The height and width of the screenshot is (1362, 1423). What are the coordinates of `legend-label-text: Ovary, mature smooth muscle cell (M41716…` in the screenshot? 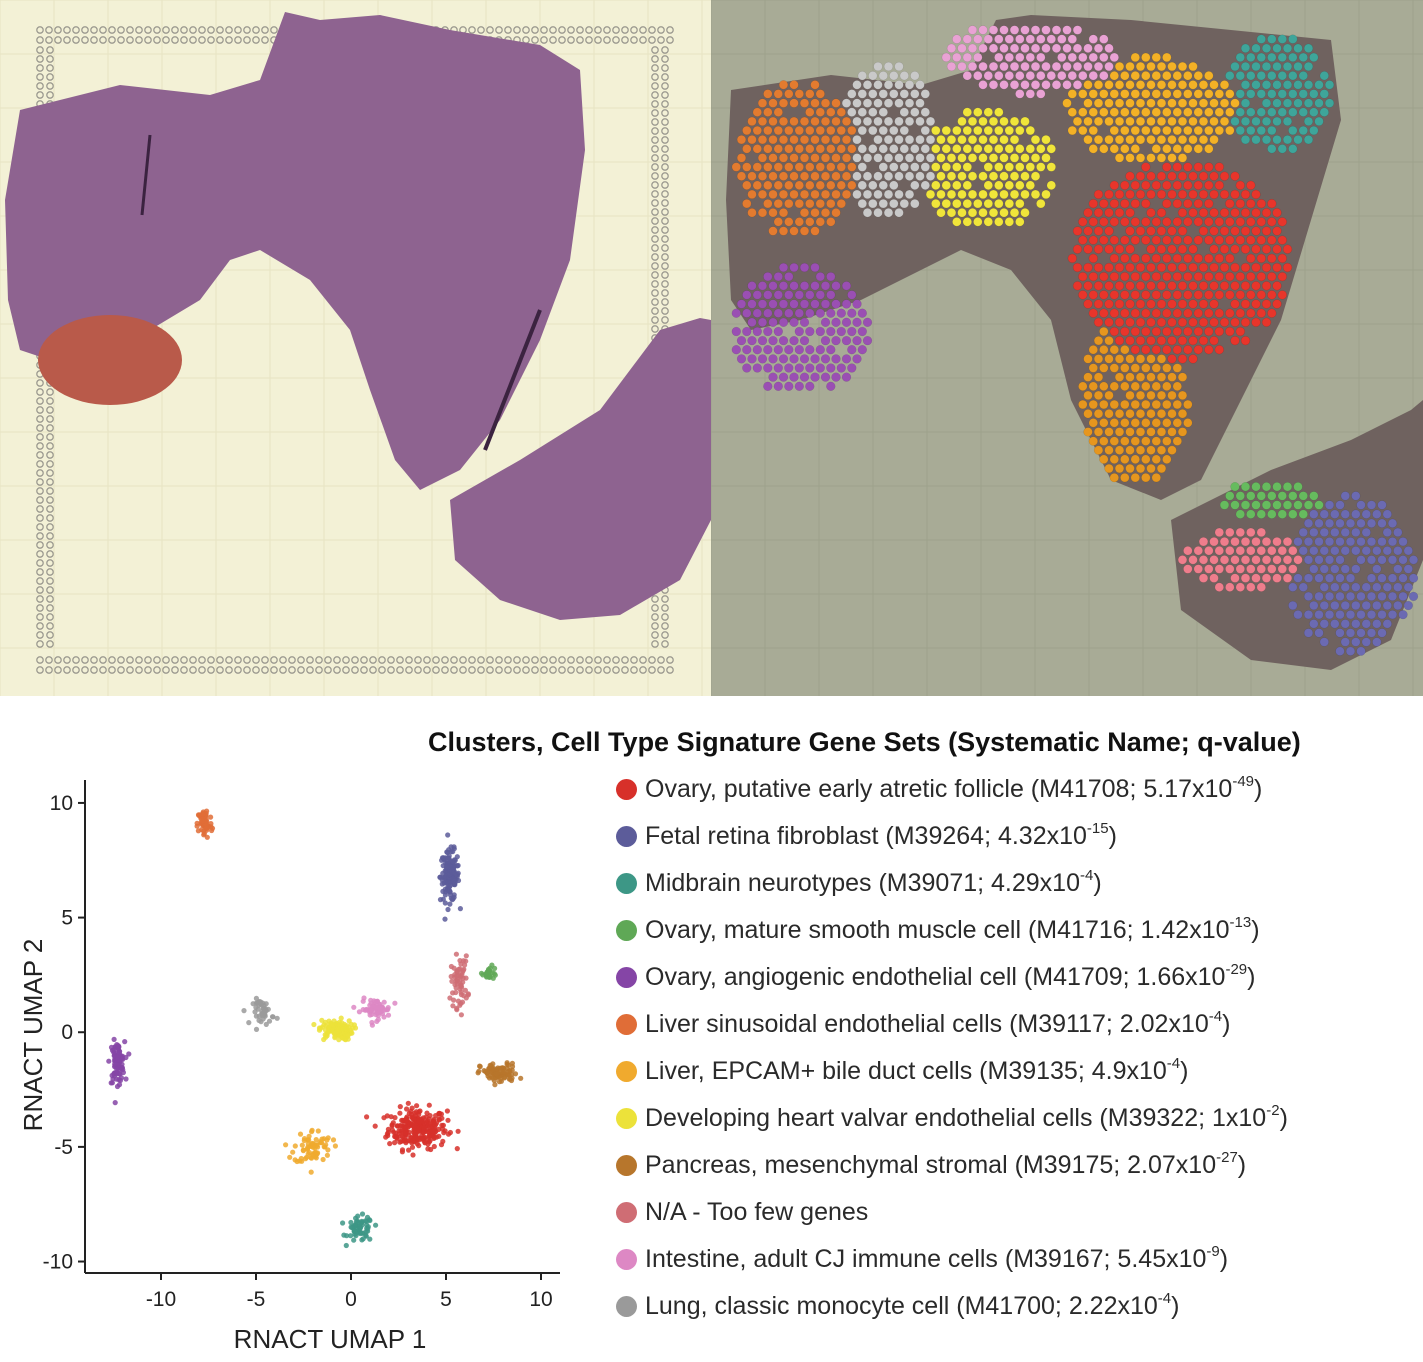 It's located at (937, 930).